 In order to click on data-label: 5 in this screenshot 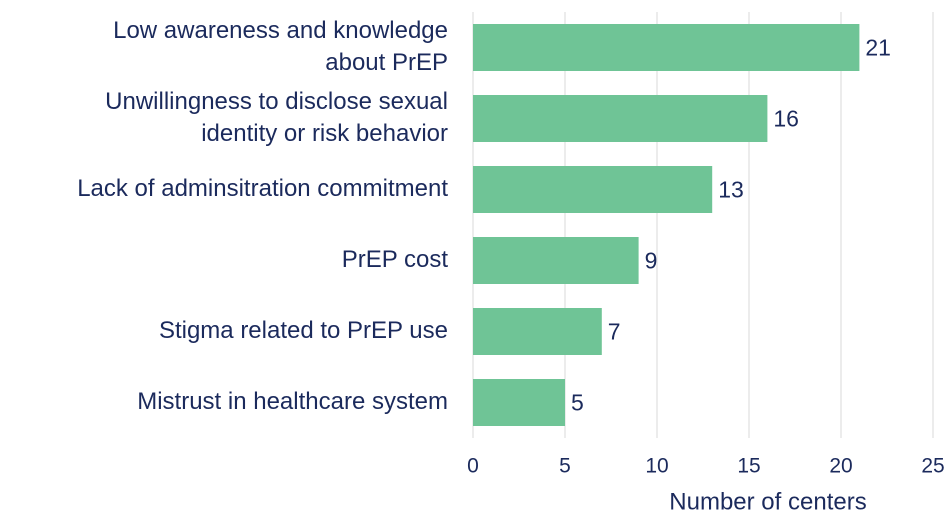, I will do `click(577, 403)`.